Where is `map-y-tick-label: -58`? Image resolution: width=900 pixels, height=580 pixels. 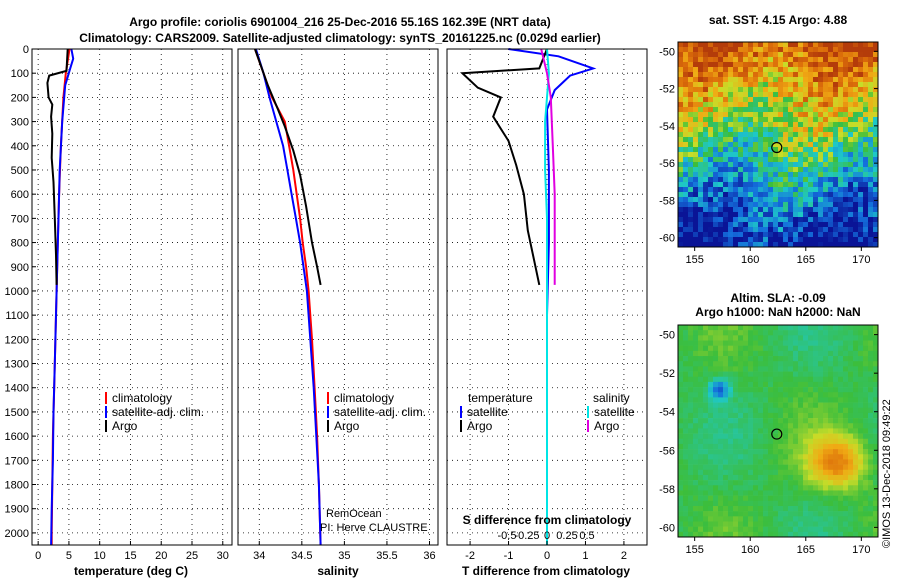 map-y-tick-label: -58 is located at coordinates (667, 201).